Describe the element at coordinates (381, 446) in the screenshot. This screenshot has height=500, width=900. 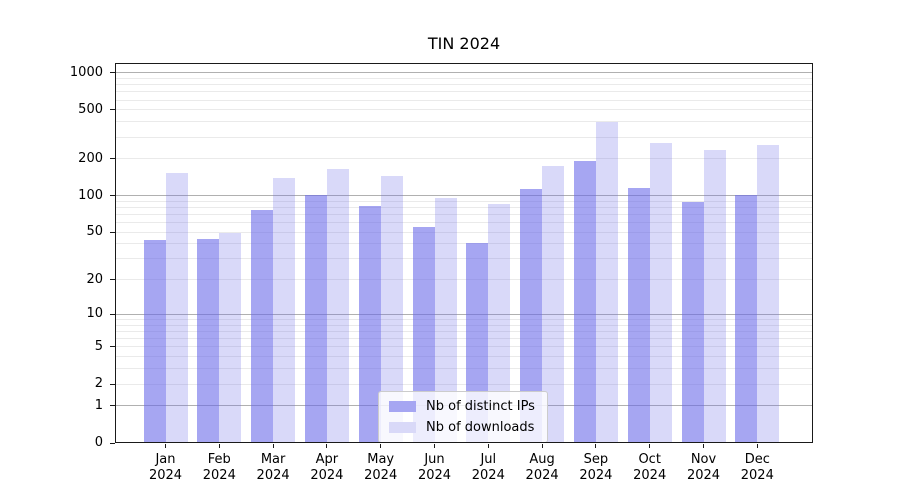
I see `x-tickmark-may` at that location.